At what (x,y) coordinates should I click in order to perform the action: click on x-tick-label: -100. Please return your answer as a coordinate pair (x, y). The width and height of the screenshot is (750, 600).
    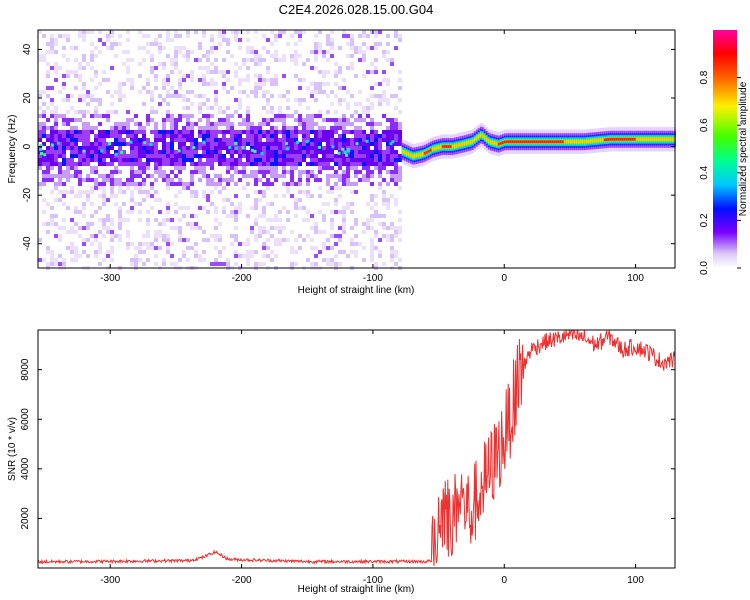
    Looking at the image, I should click on (373, 278).